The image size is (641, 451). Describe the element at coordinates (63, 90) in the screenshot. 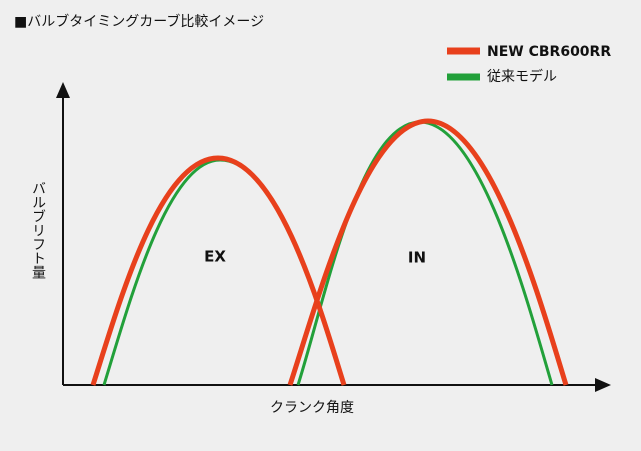

I see `y-axis-arrow` at that location.